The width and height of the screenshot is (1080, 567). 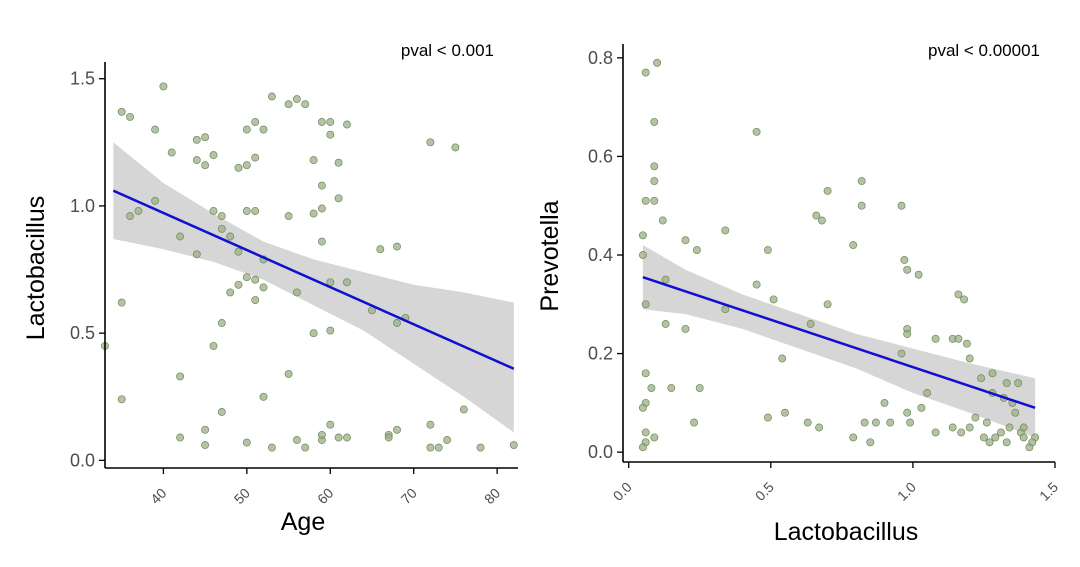 I want to click on y-tick-label: 1.5, so click(x=82, y=79).